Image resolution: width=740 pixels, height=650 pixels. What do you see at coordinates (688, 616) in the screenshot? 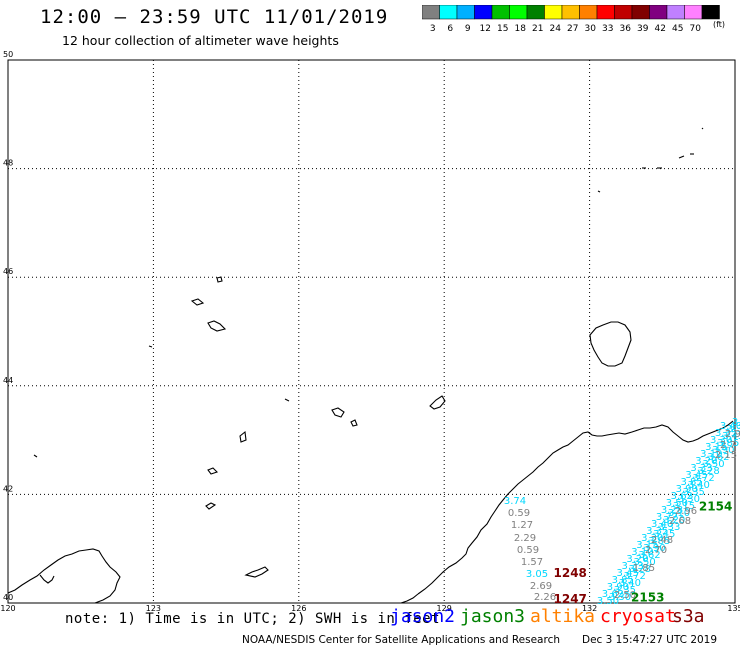
I see `satellite-legend-s3a: s3a` at bounding box center [688, 616].